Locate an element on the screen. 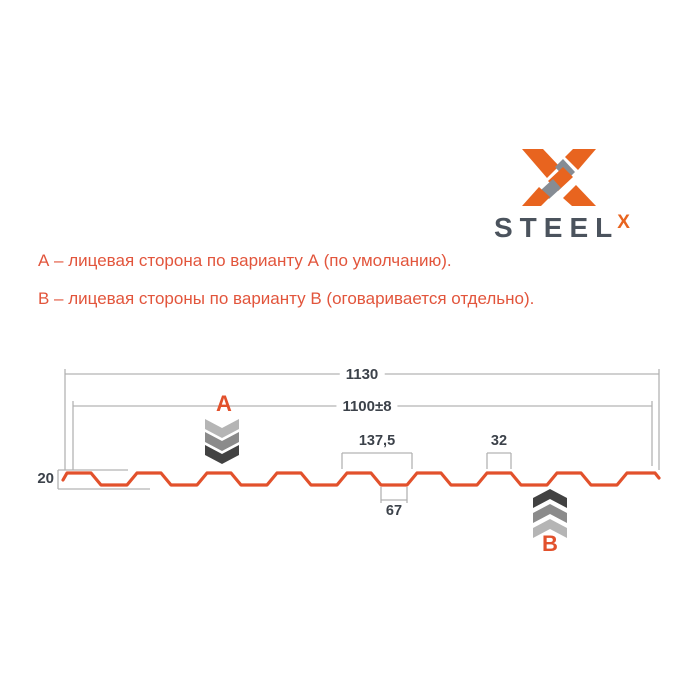  logo-arm-top-left is located at coordinates (540, 163).